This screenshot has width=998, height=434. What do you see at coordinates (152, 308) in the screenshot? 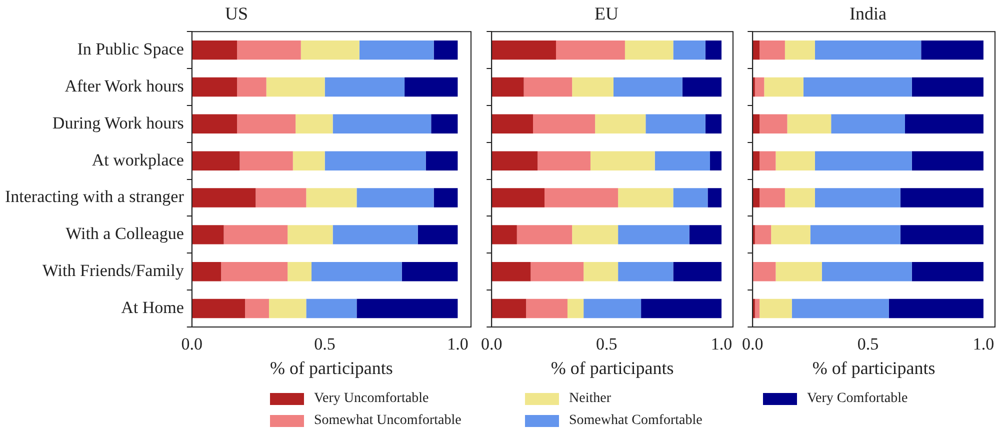
I see `y-tick-label: At Home` at bounding box center [152, 308].